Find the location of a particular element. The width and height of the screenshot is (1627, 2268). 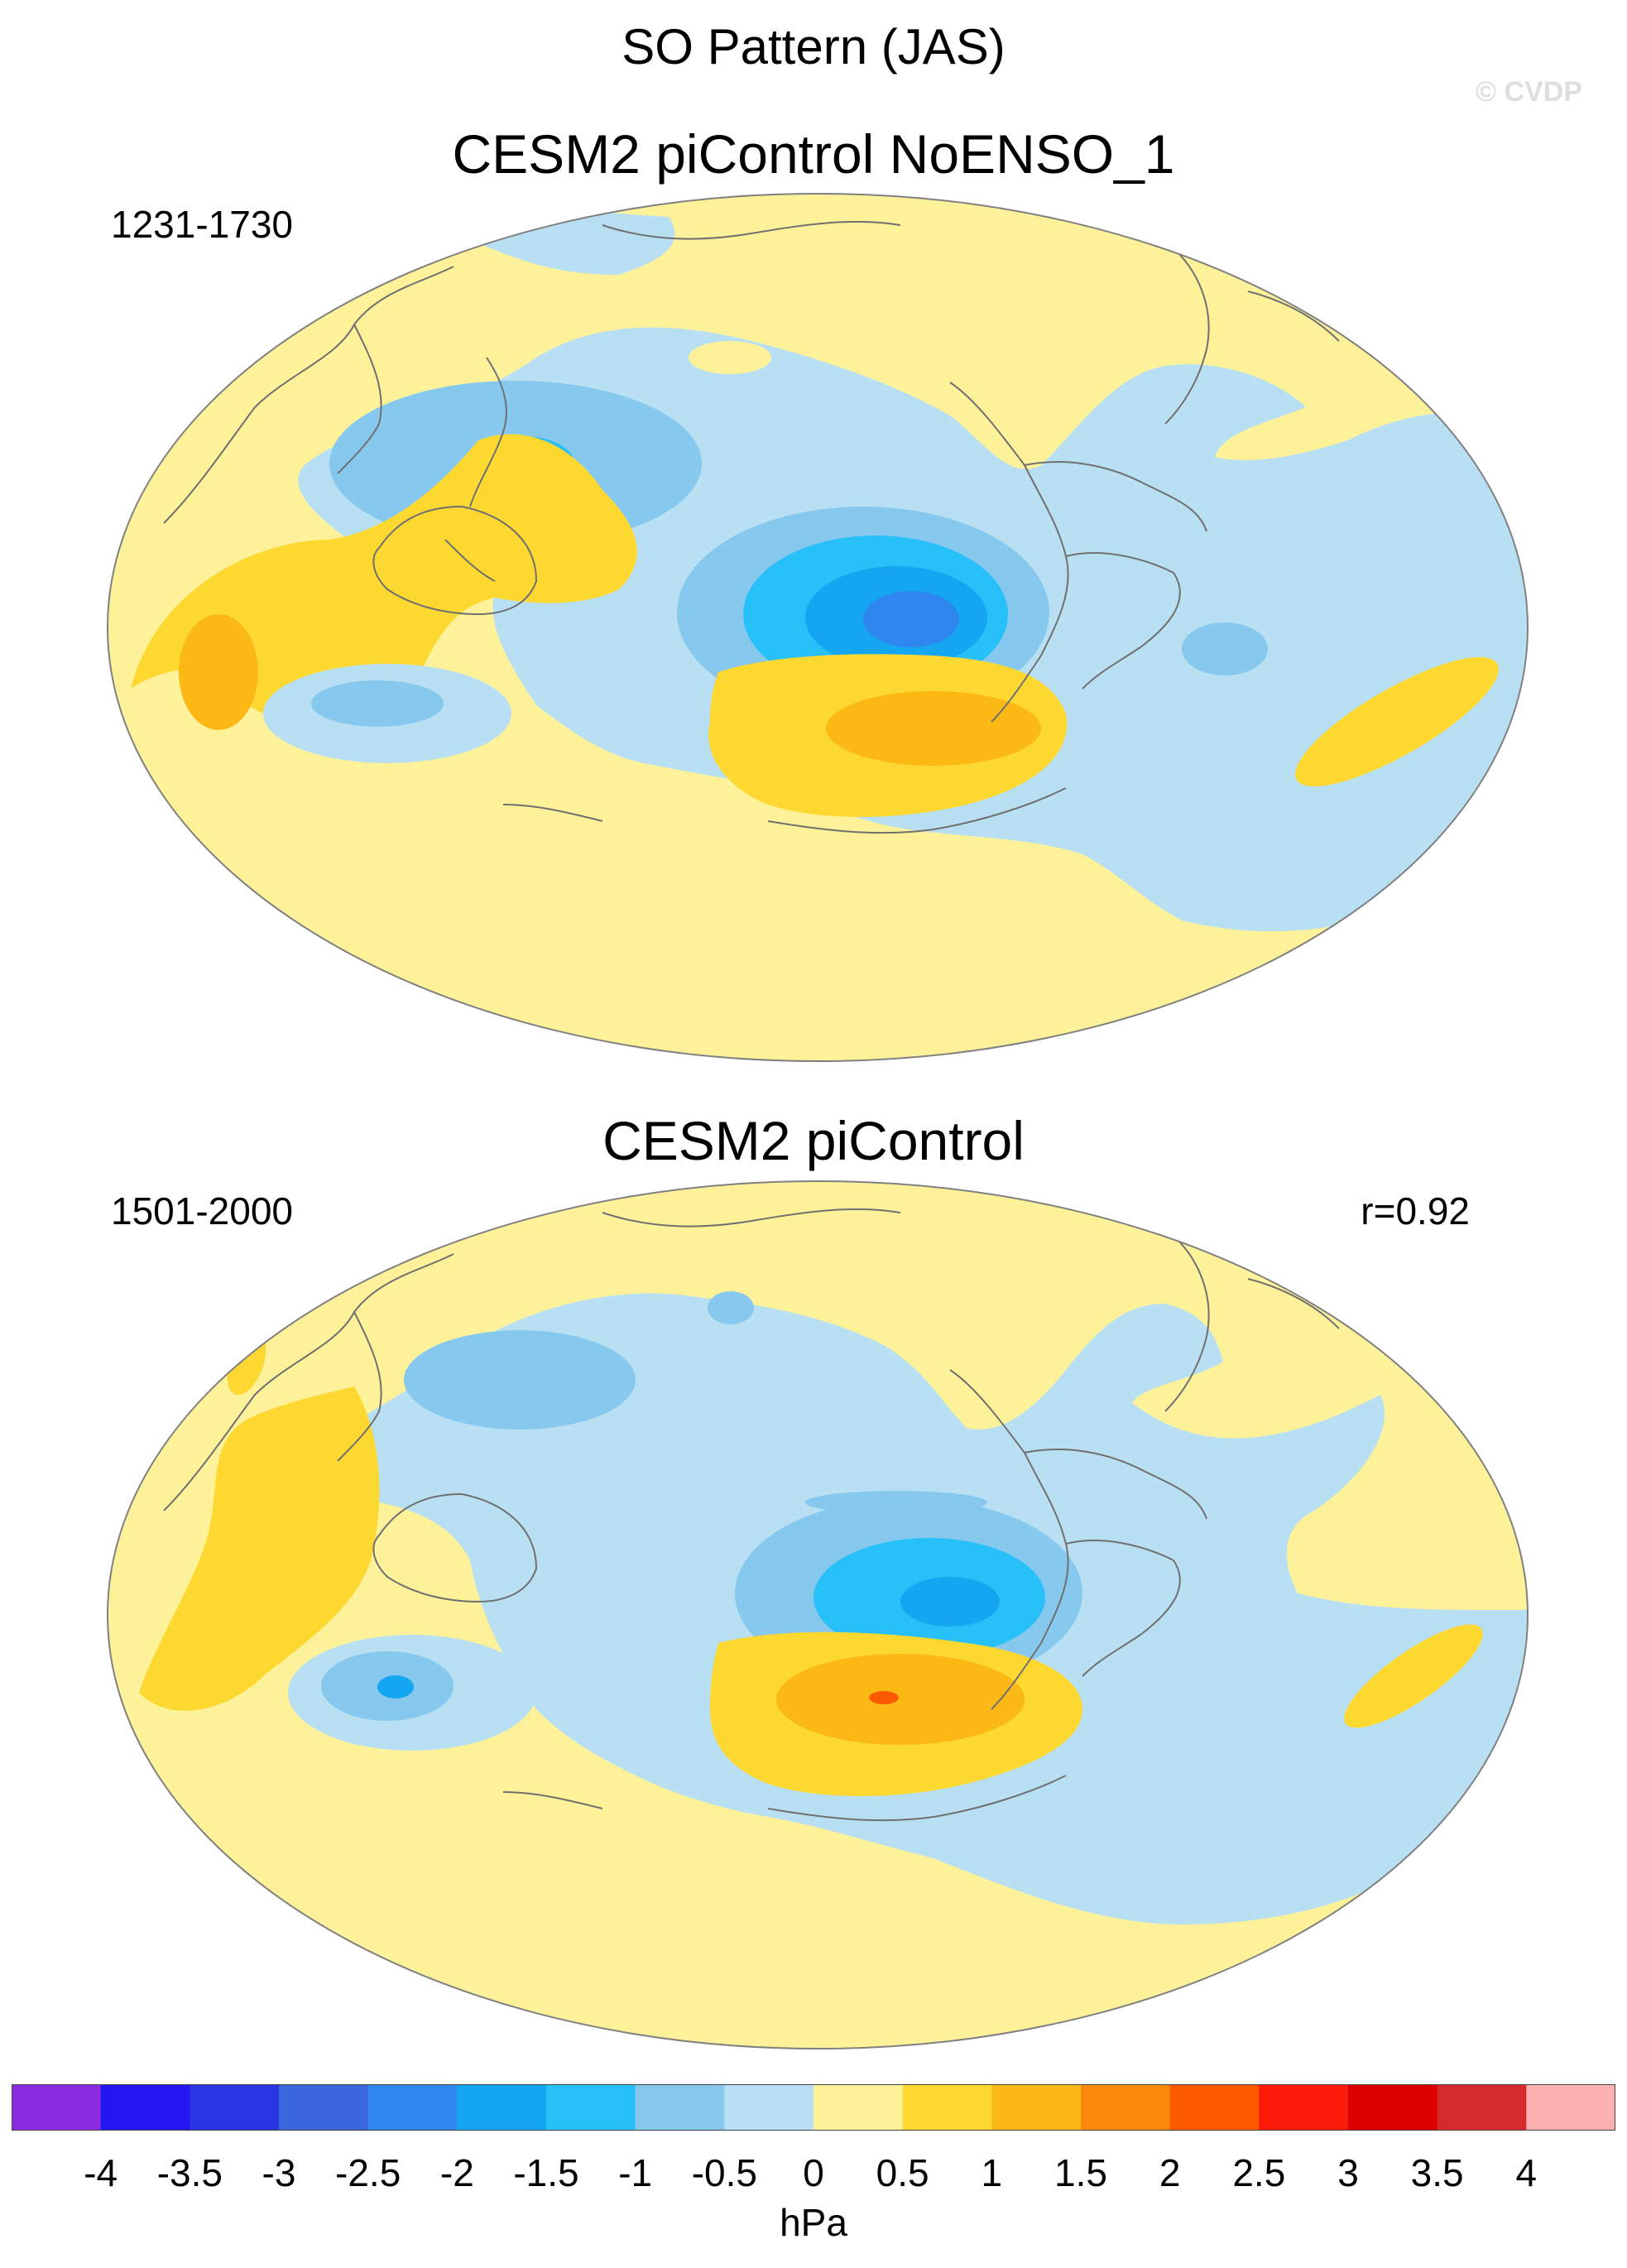

colorbar-tick-label: 0 is located at coordinates (813, 2172).